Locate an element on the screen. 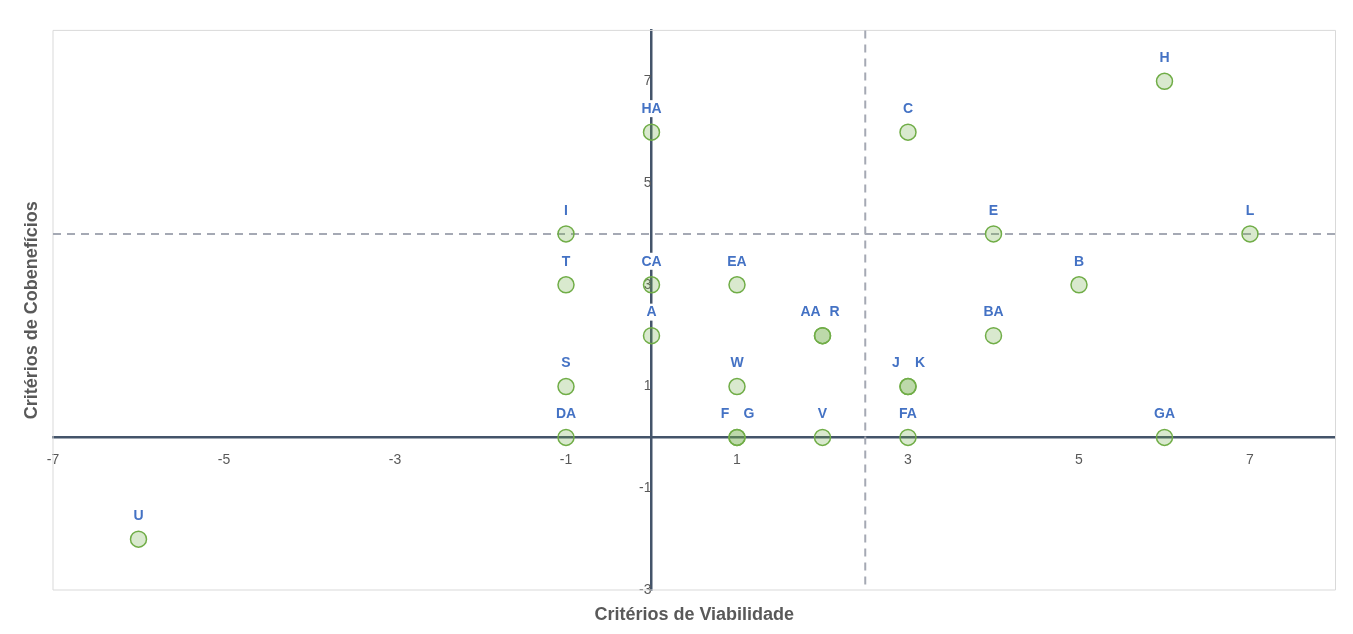 This screenshot has width=1353, height=634. annotation: FA is located at coordinates (908, 413).